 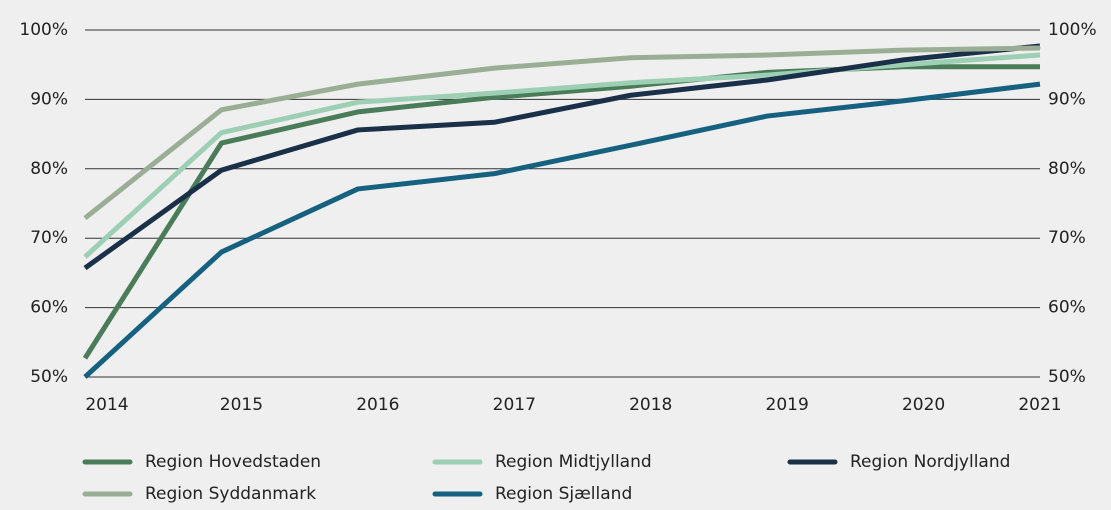 What do you see at coordinates (49, 377) in the screenshot?
I see `y-tick-label: 50%` at bounding box center [49, 377].